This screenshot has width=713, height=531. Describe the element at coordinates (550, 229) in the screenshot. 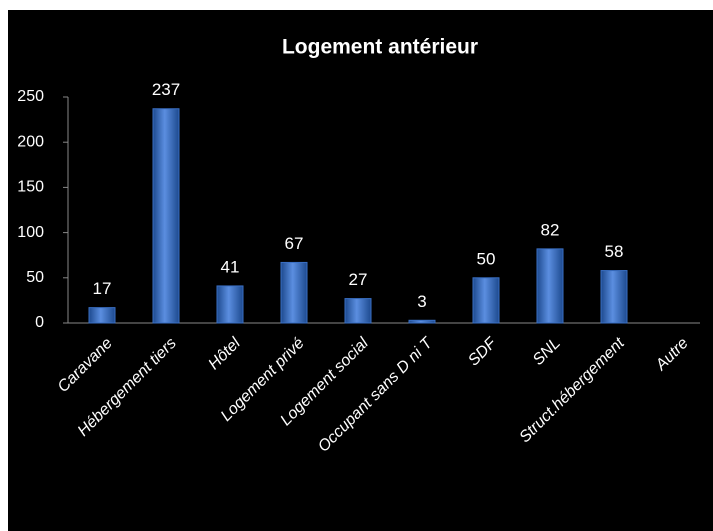

I see `value-label: 82` at that location.